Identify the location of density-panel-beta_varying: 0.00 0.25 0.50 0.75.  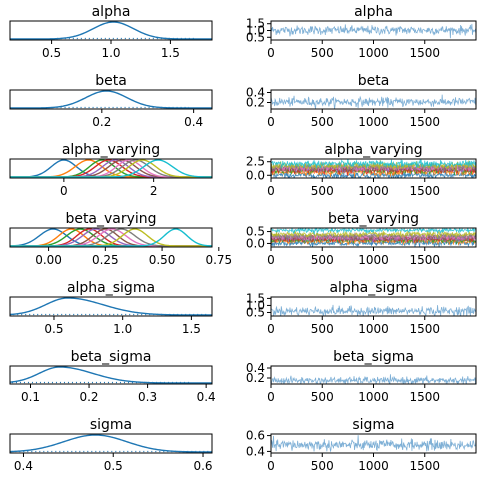
(120, 247).